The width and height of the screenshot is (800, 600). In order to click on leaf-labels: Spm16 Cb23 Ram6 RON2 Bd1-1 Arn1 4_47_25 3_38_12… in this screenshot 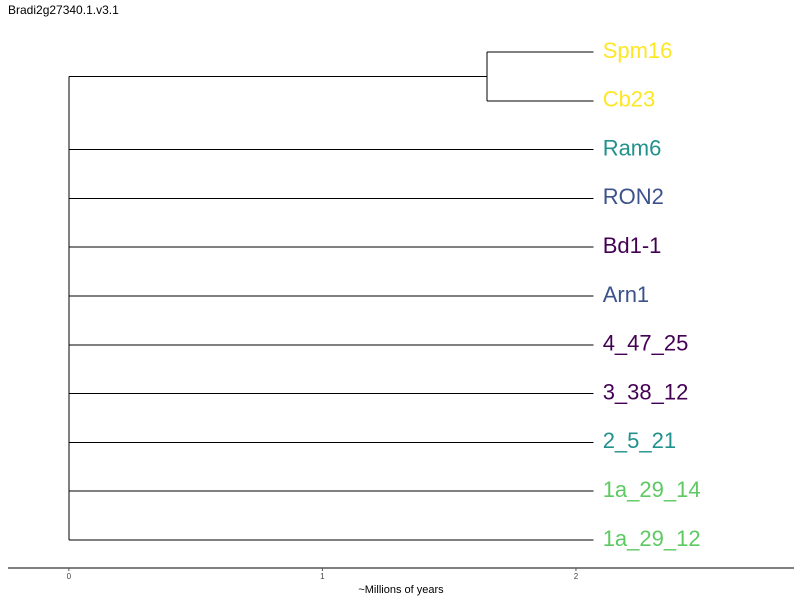, I will do `click(652, 294)`.